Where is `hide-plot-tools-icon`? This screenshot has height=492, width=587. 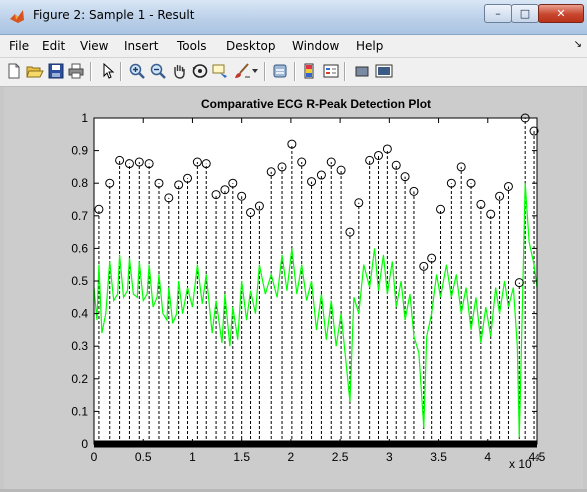 hide-plot-tools-icon is located at coordinates (362, 71).